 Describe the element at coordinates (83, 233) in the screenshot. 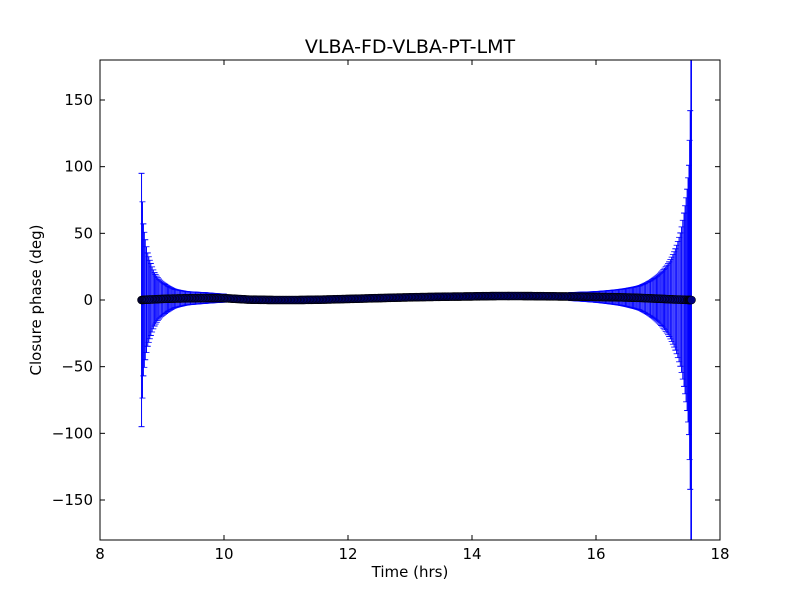

I see `y-tick-label: 50` at that location.